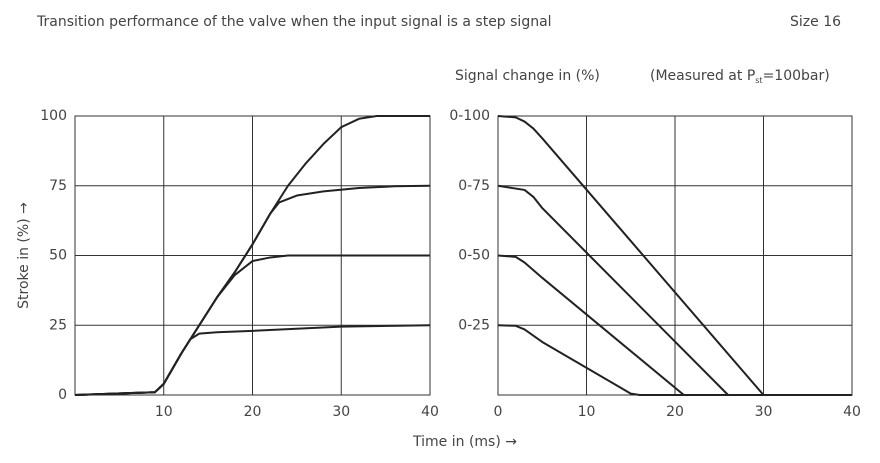 Image resolution: width=880 pixels, height=463 pixels. I want to click on y-tick-label: 0, so click(62, 395).